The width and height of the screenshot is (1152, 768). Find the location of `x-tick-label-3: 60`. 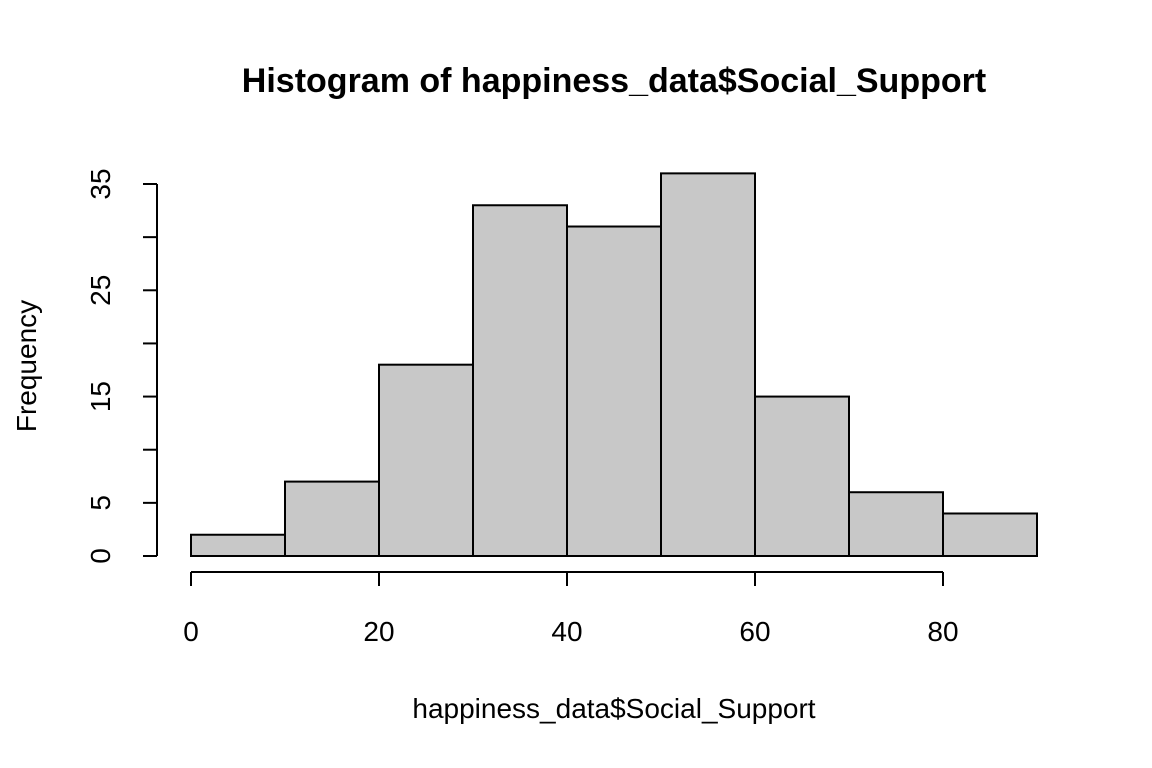

x-tick-label-3: 60 is located at coordinates (754, 631).